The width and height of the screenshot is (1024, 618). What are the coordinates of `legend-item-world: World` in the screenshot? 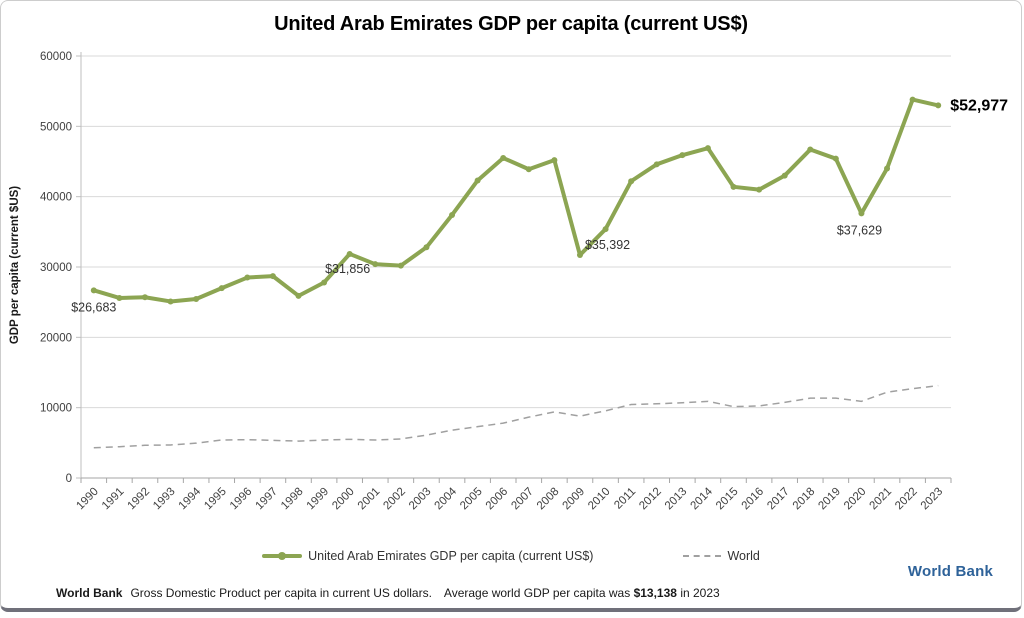 It's located at (721, 556).